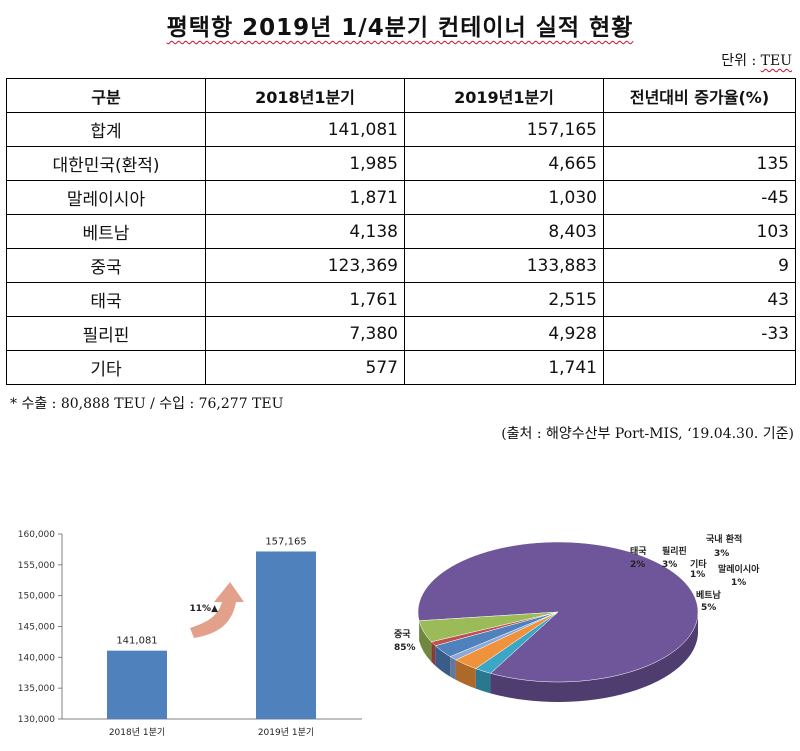 This screenshot has width=800, height=751. I want to click on page-title-text: 평택항 2019년 1/4분기 컨테이너 실적 현황, so click(400, 28).